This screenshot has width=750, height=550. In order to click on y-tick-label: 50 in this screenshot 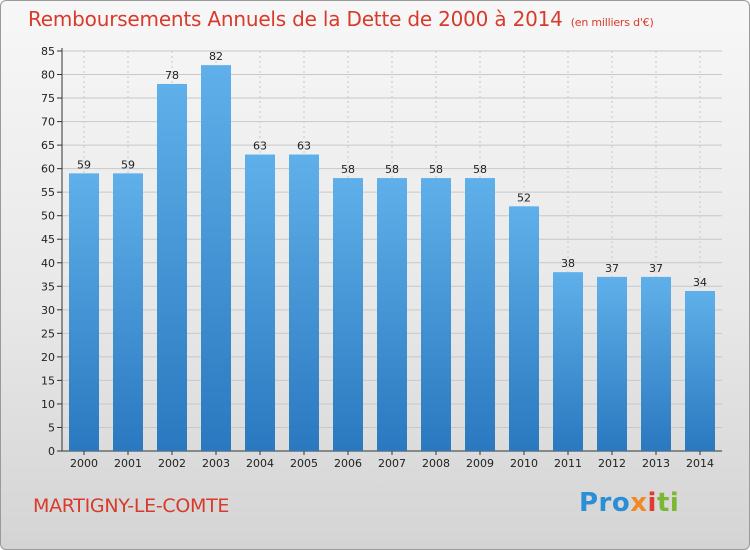, I will do `click(48, 216)`.